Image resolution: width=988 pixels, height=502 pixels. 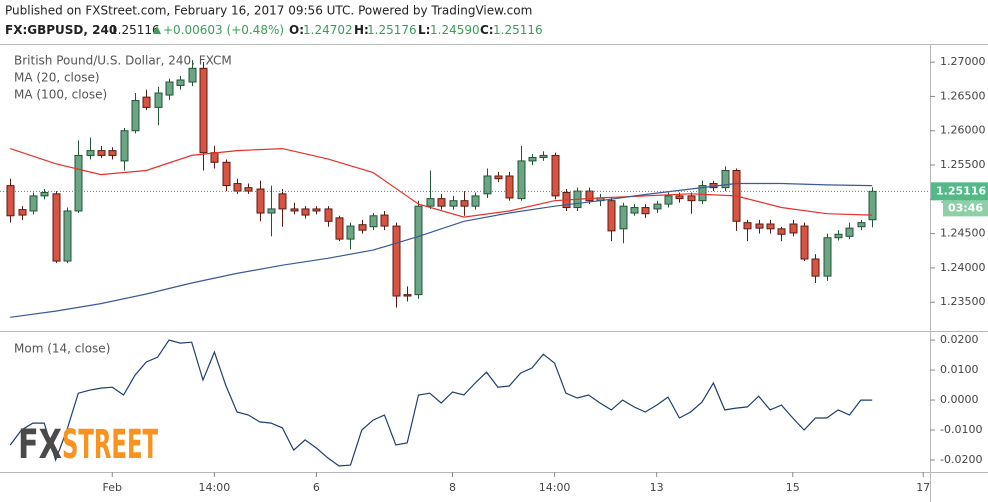 I want to click on ohlc-value: 1.24702, so click(x=328, y=30).